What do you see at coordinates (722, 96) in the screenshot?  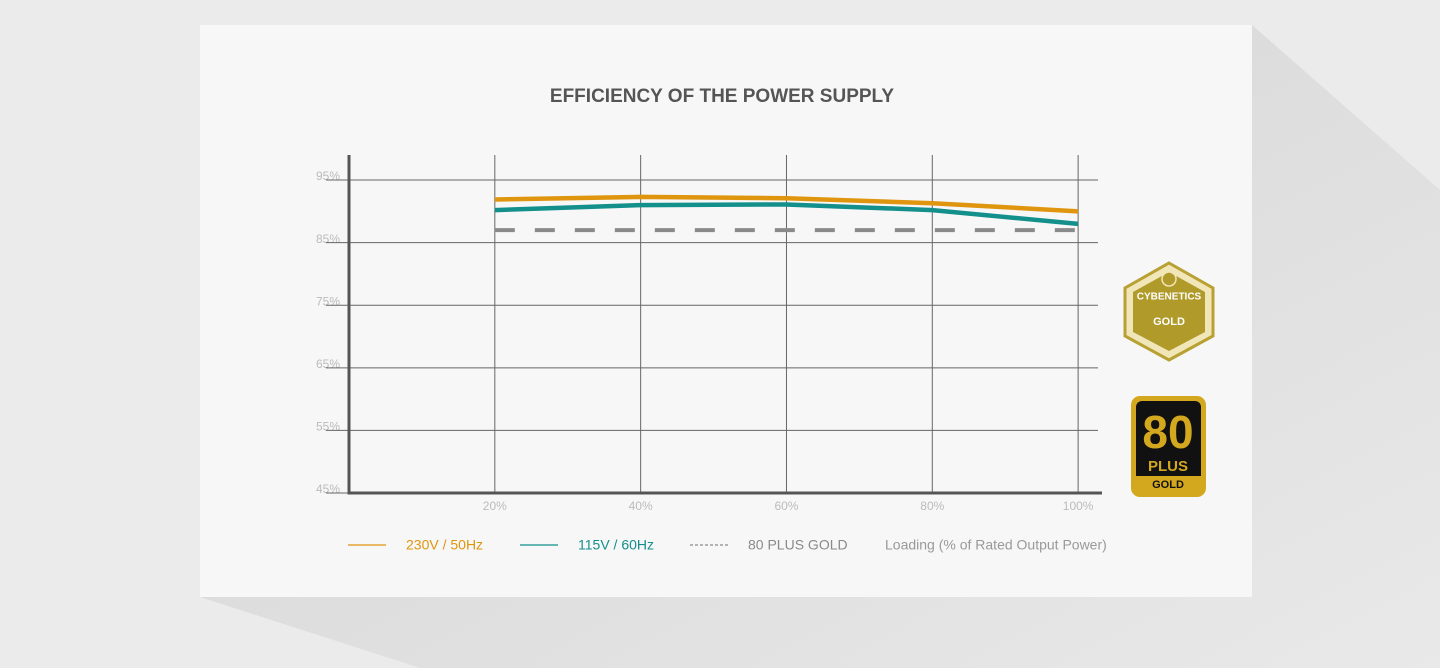 I see `chart-title: EFFICIENCY OF THE POWER SUPPLY` at bounding box center [722, 96].